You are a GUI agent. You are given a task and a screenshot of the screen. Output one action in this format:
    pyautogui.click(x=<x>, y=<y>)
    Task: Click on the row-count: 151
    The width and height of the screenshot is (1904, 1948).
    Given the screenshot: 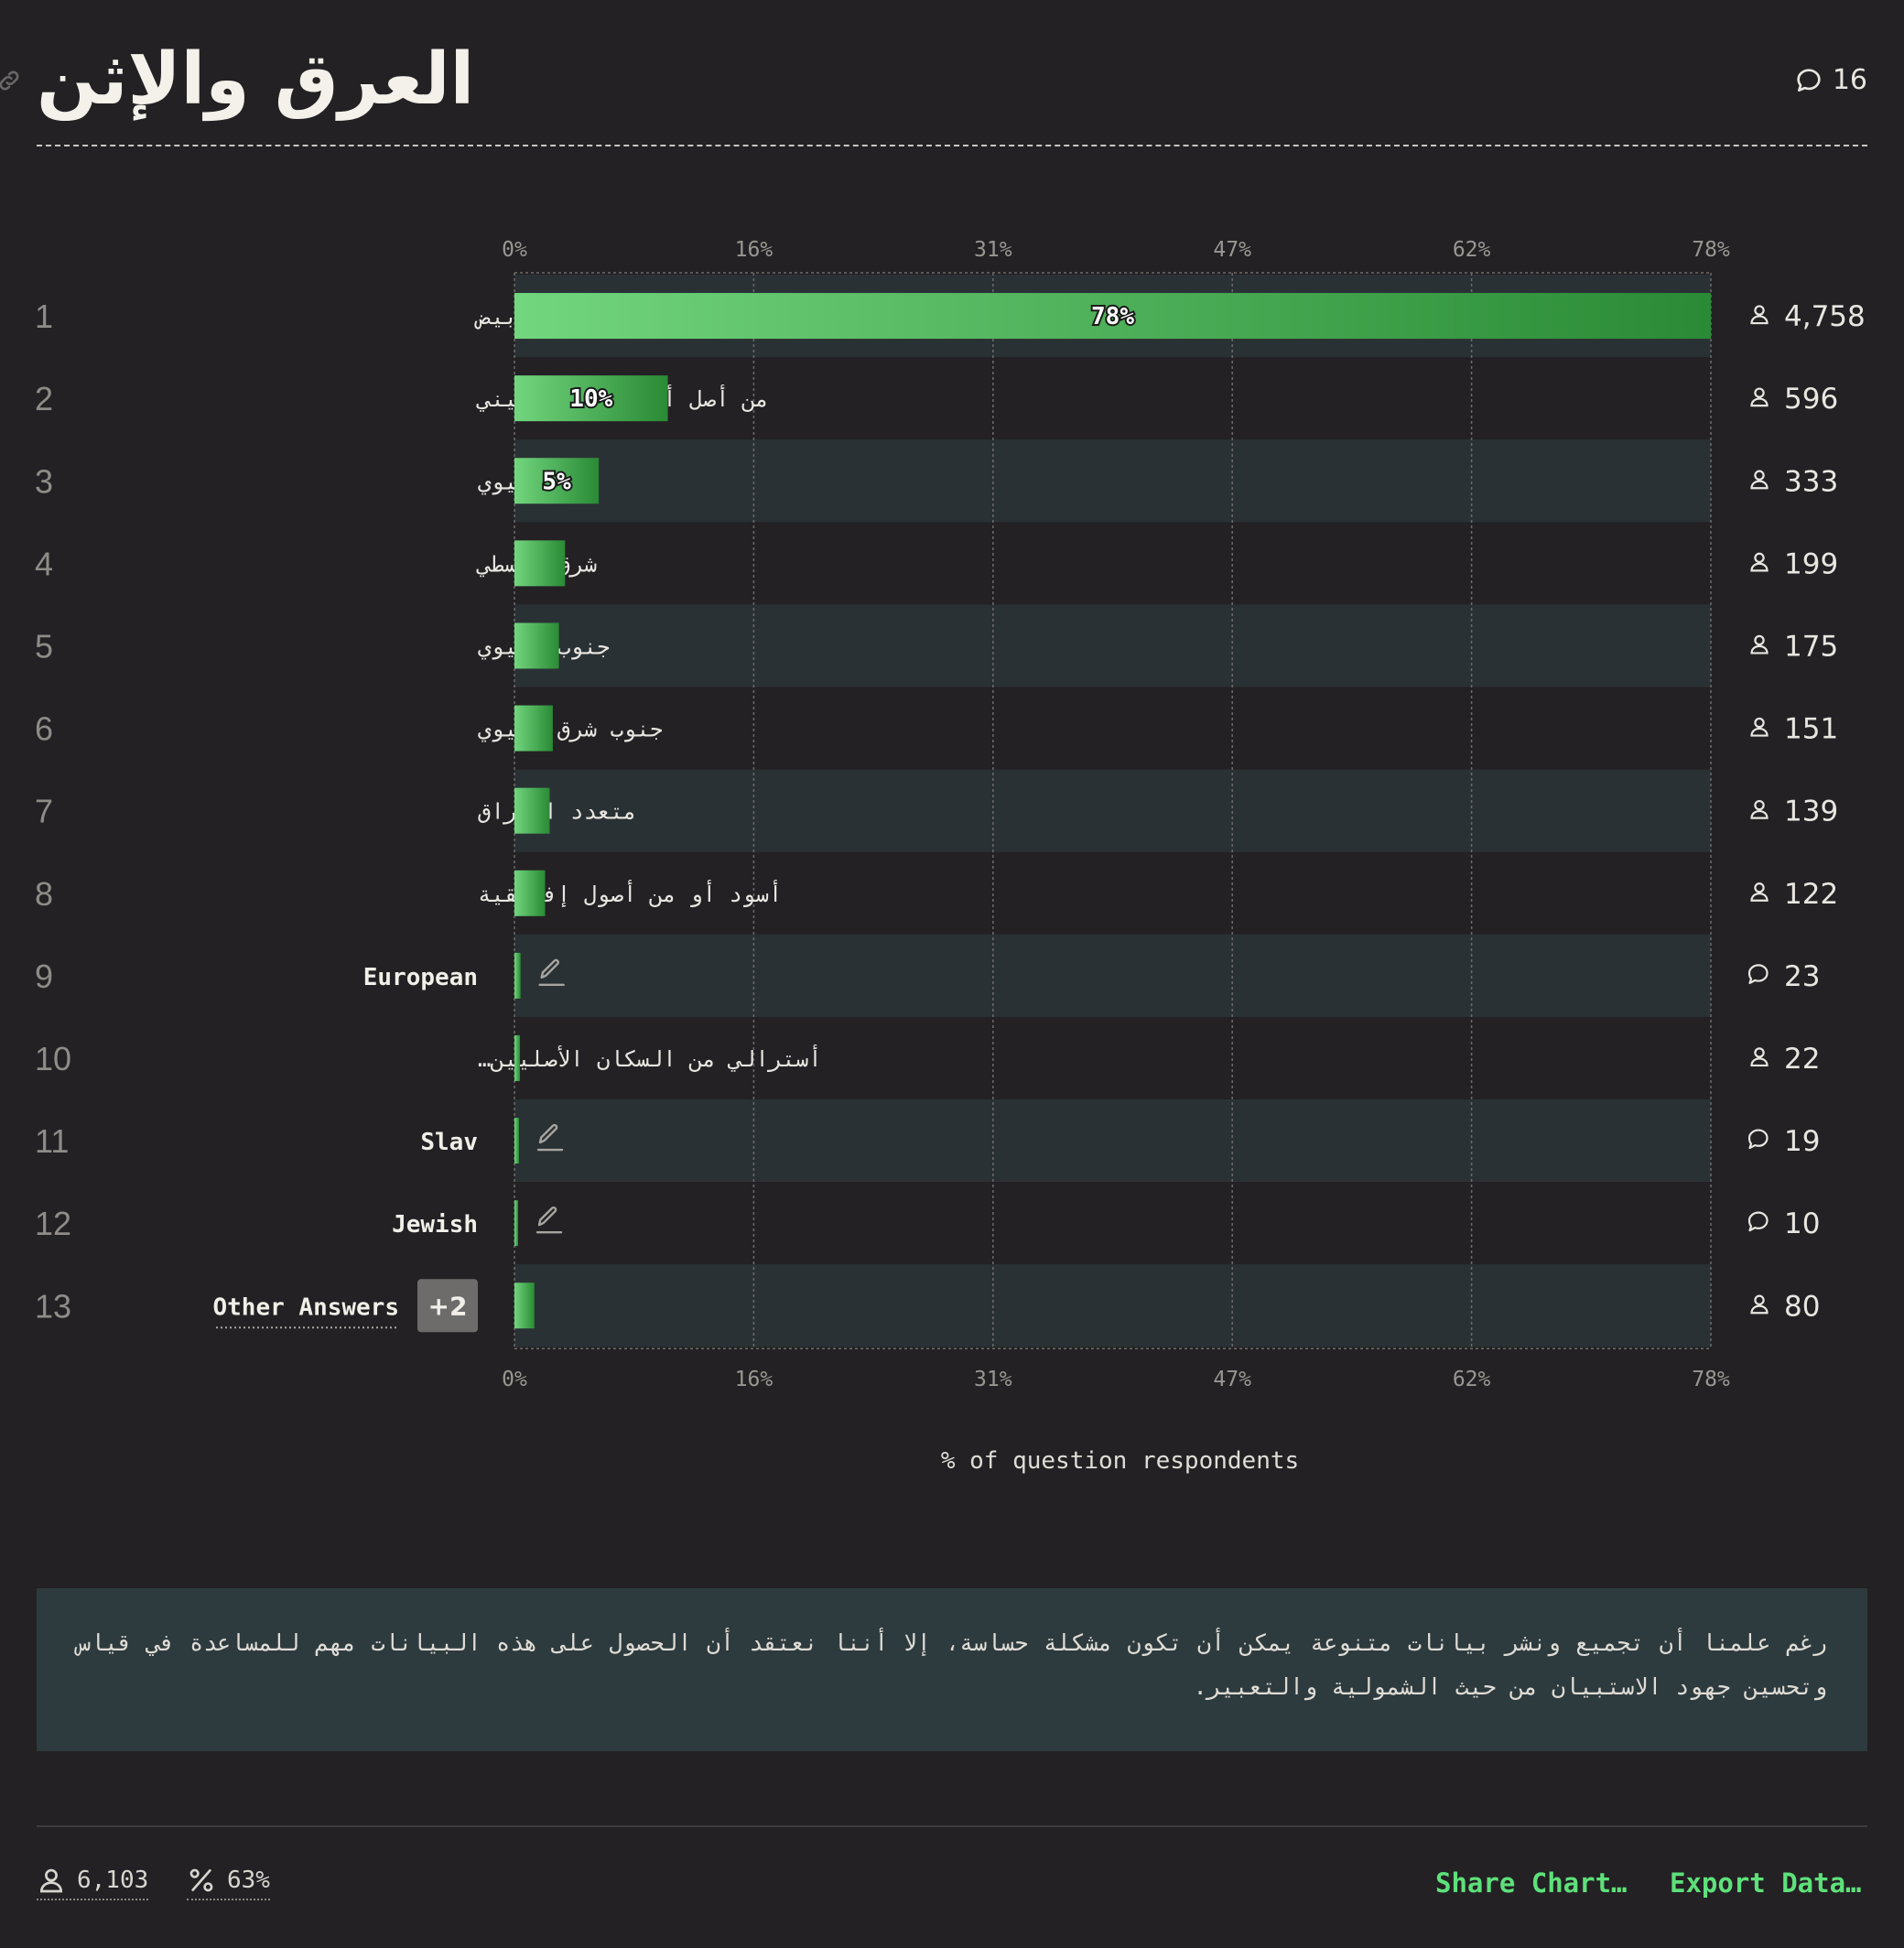 What is the action you would take?
    pyautogui.click(x=1811, y=729)
    